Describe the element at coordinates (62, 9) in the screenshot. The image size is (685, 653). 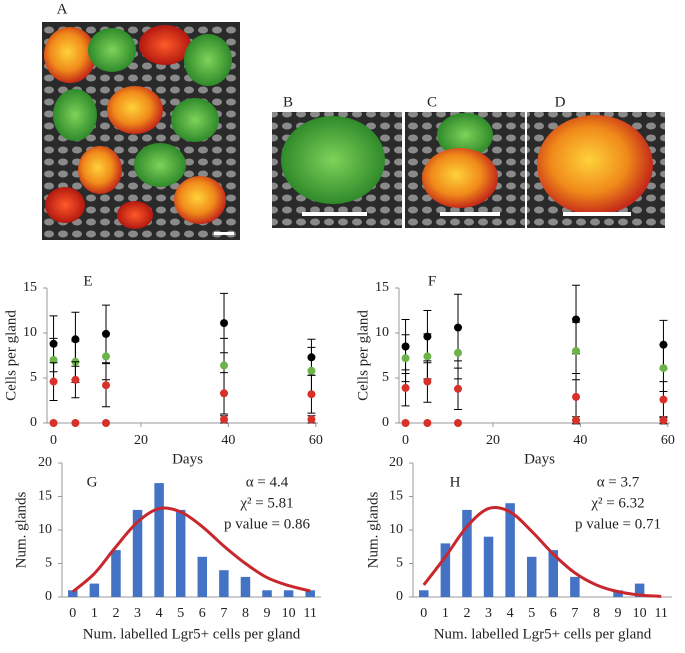
I see `panel-label: A` at that location.